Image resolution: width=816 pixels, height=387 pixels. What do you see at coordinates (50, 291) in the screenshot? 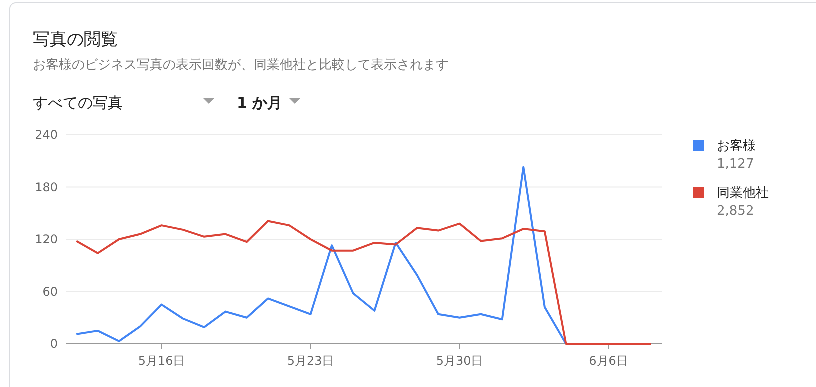
I see `y-tick-label: 60` at bounding box center [50, 291].